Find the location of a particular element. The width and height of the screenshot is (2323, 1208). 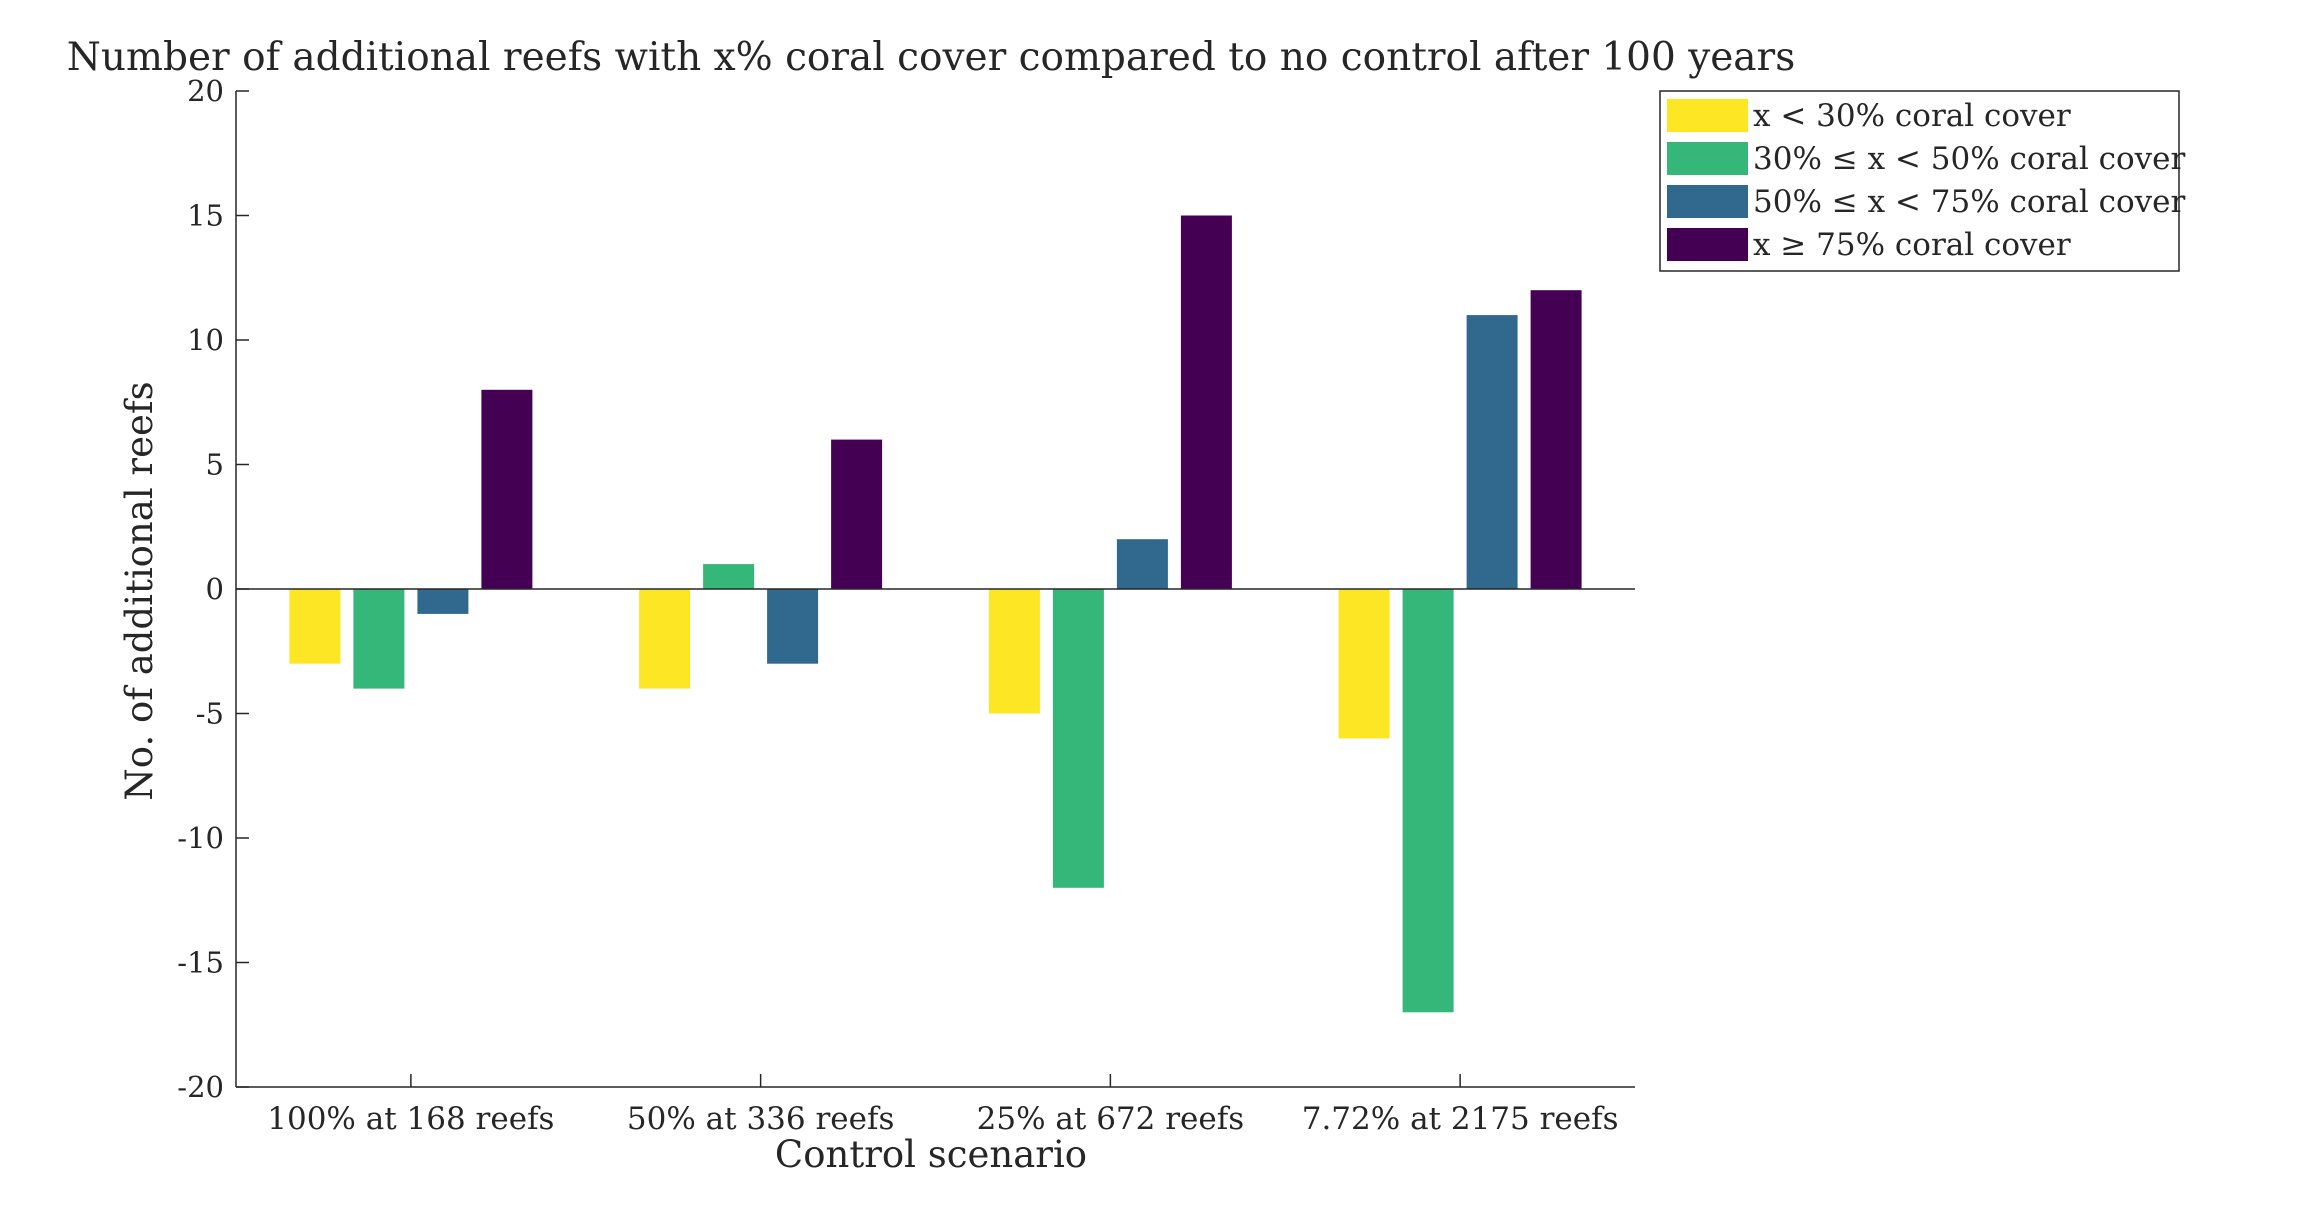

y-tick-label: -5 is located at coordinates (210, 714).